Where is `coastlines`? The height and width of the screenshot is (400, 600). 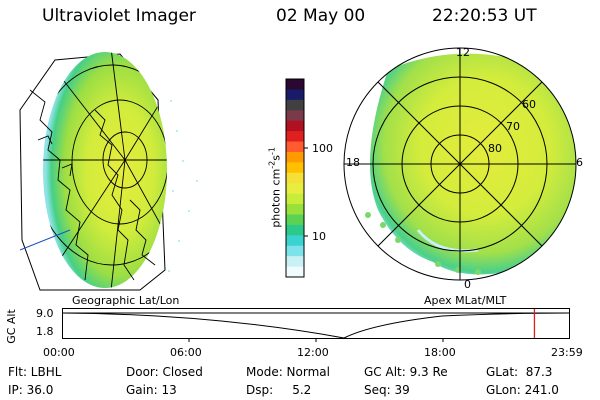 coastlines is located at coordinates (92, 185).